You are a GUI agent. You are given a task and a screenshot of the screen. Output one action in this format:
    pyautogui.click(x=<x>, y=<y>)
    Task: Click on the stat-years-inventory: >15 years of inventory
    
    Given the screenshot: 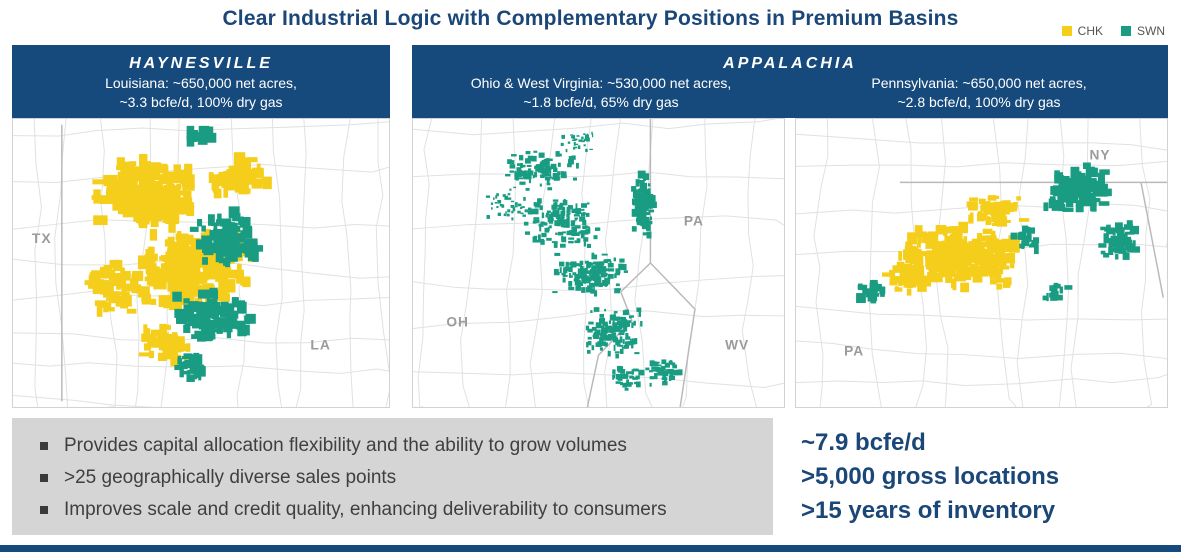 What is the action you would take?
    pyautogui.click(x=928, y=510)
    